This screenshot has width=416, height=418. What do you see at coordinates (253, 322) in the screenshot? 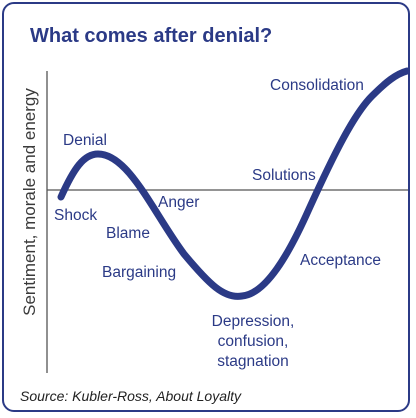
I see `stage-depression-line-1: Depression,` at bounding box center [253, 322].